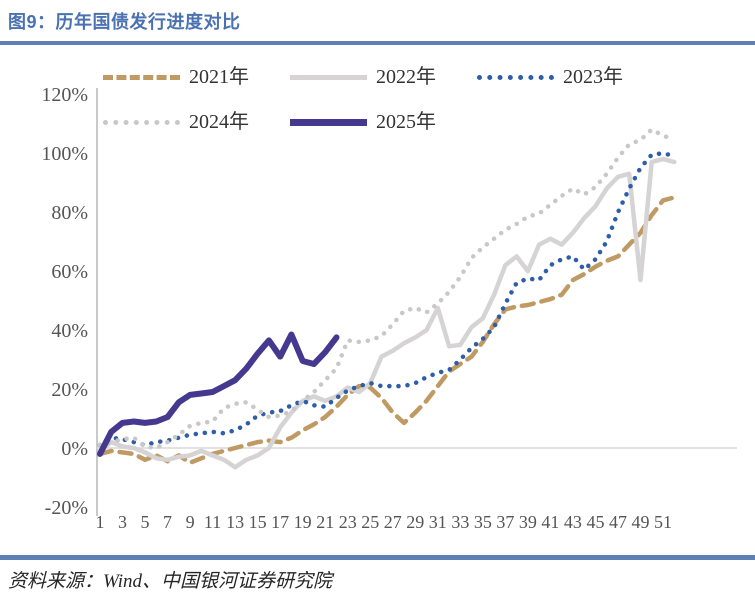 Image resolution: width=755 pixels, height=601 pixels. Describe the element at coordinates (190, 522) in the screenshot. I see `svg-text: 9` at that location.